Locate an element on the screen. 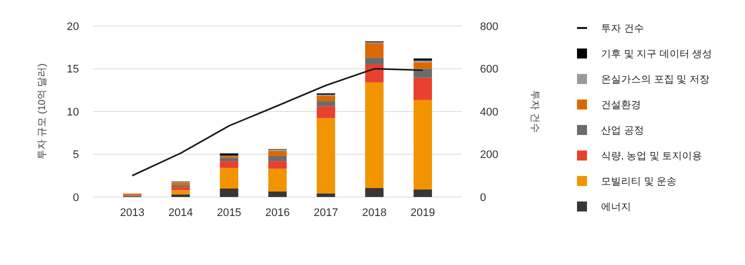  legend-label: 산업 공정 is located at coordinates (622, 131).